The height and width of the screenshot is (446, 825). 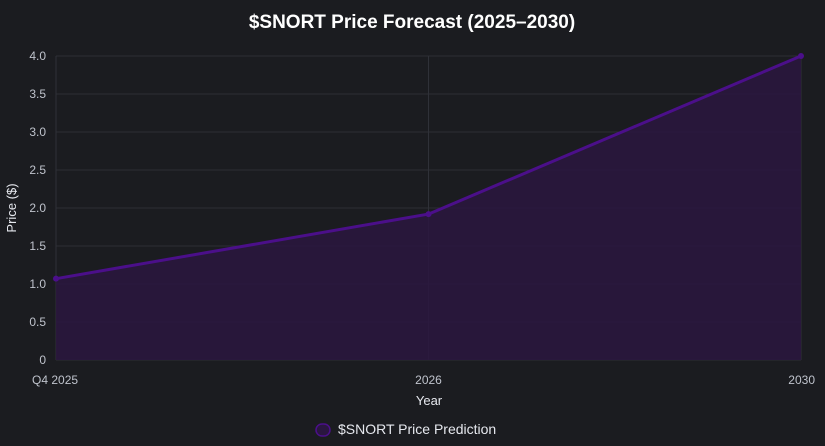 What do you see at coordinates (42, 360) in the screenshot?
I see `y-tick-label: 0` at bounding box center [42, 360].